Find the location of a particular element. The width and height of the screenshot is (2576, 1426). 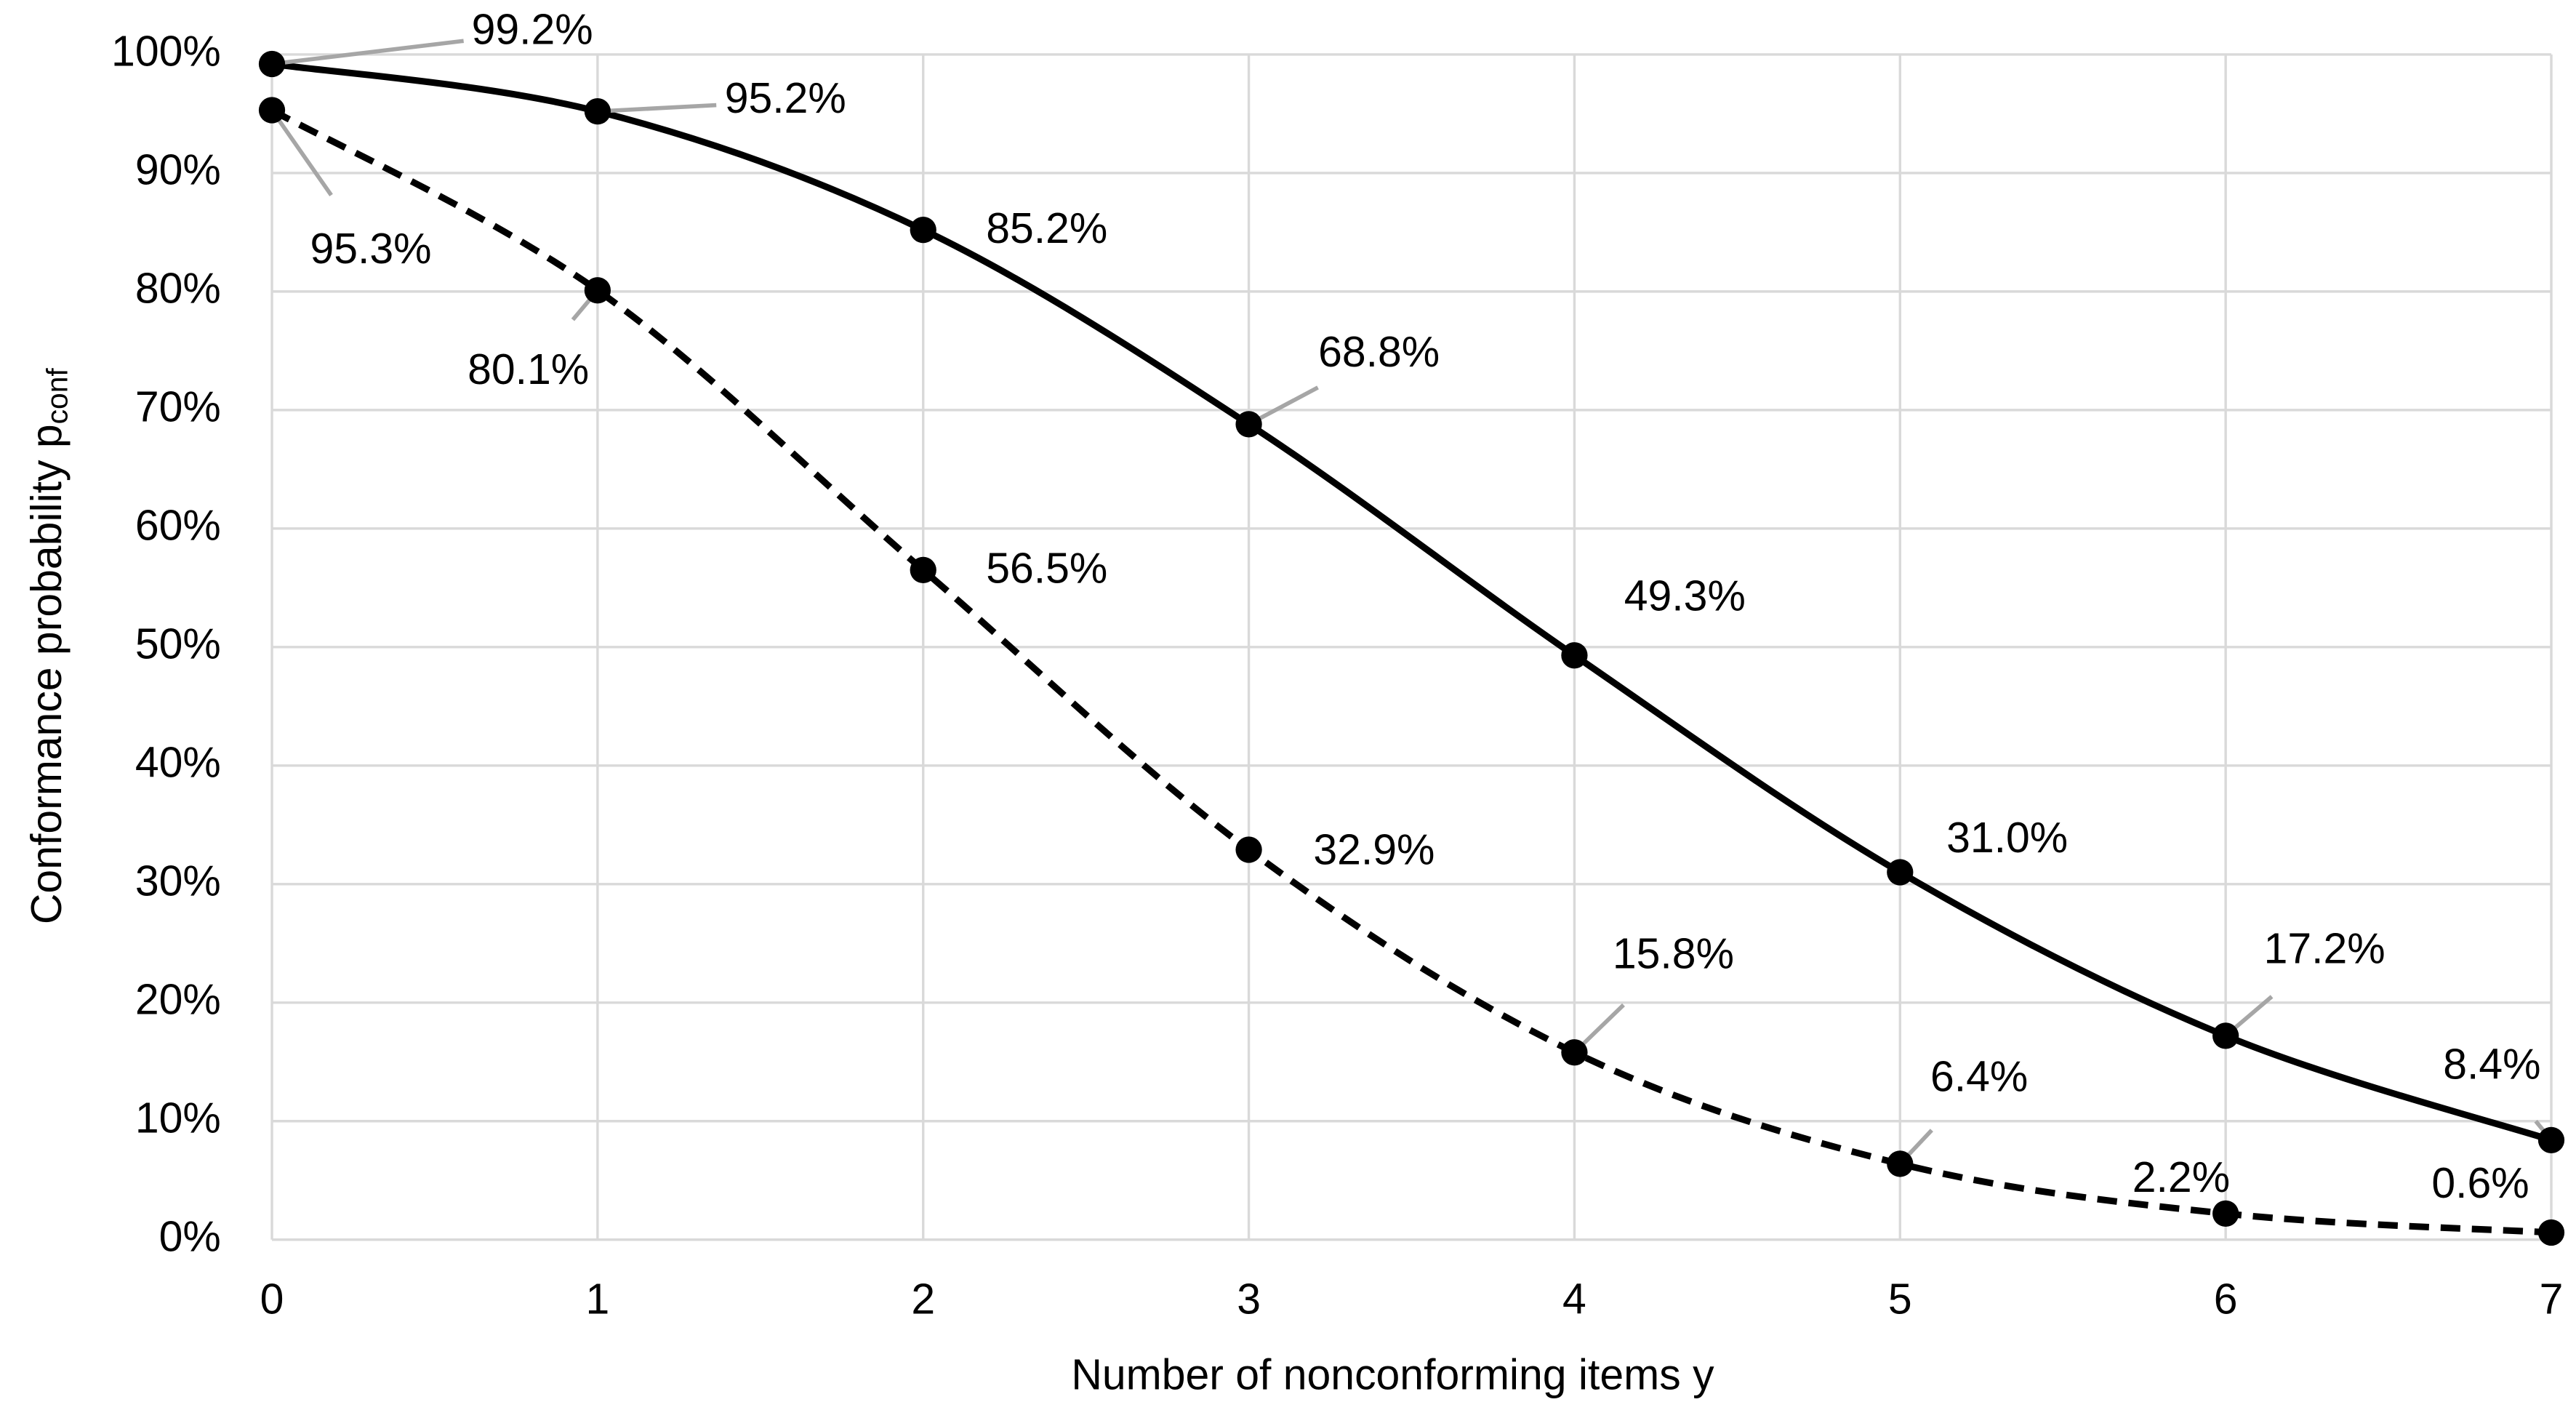

x-tick-label: 2 is located at coordinates (923, 1299).